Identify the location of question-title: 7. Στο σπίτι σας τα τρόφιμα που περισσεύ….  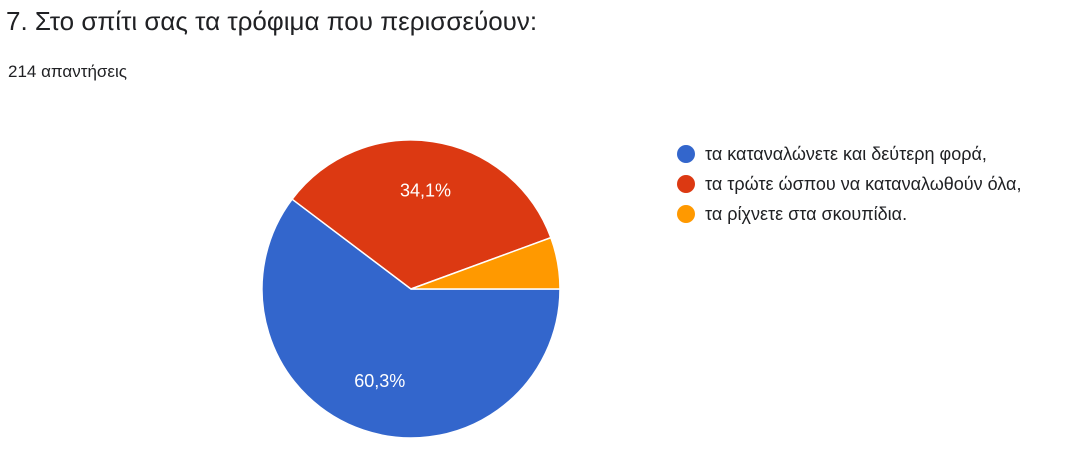
(272, 21).